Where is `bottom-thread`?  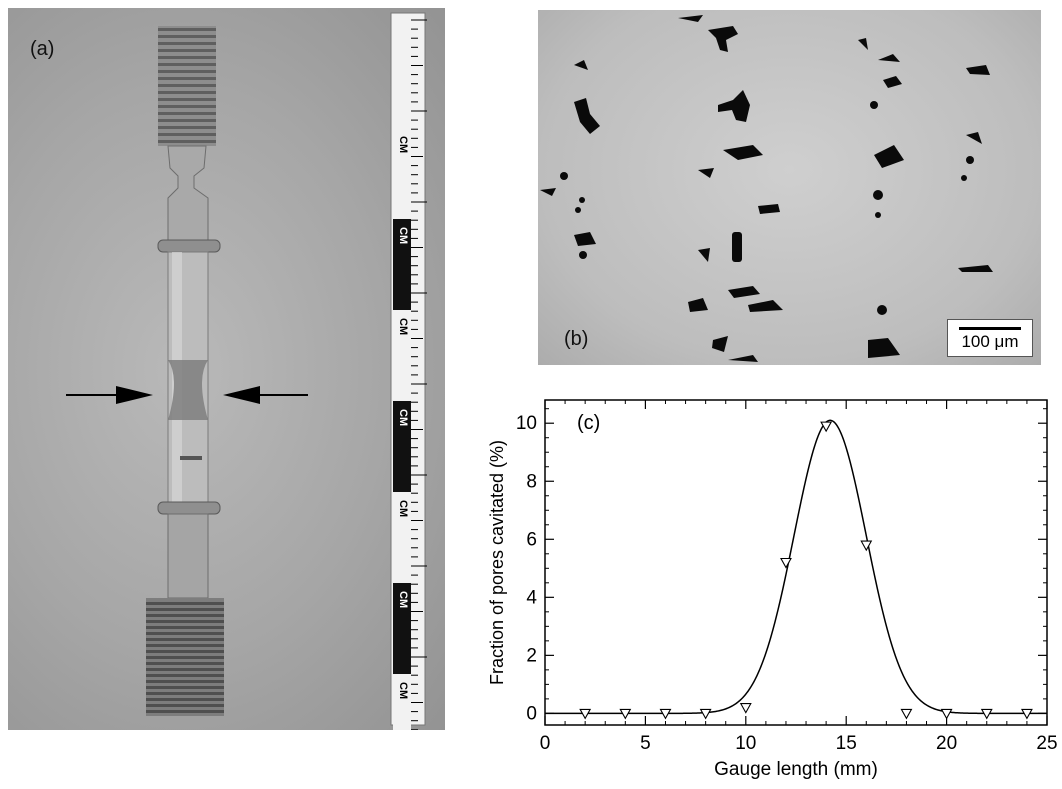 bottom-thread is located at coordinates (185, 657).